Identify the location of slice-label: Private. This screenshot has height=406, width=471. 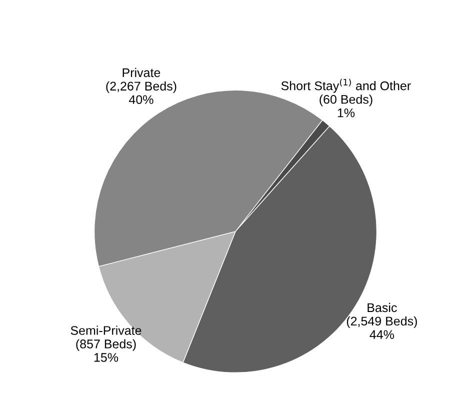
(141, 73).